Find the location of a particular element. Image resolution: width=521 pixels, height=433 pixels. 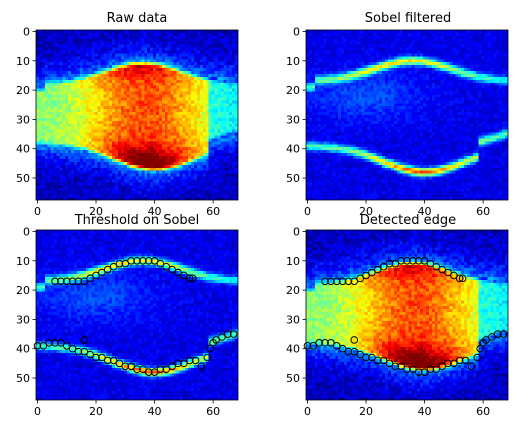

x-tick-label: 60 is located at coordinates (213, 411).